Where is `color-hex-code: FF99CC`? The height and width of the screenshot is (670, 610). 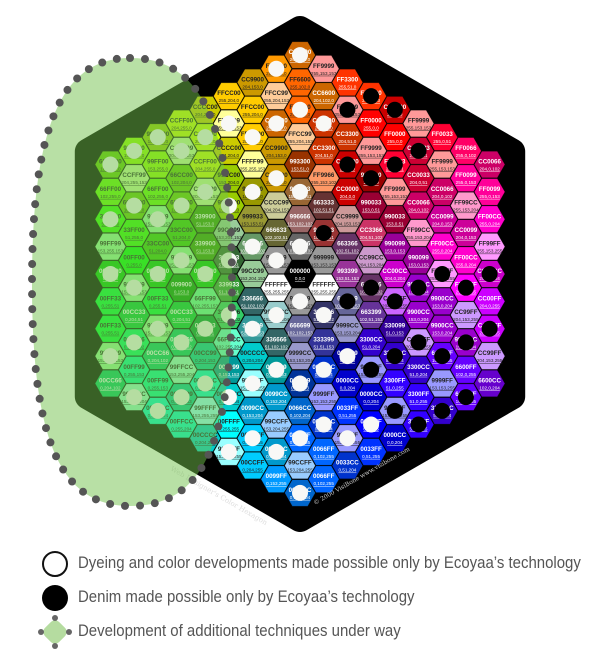 color-hex-code: FF99CC is located at coordinates (419, 230).